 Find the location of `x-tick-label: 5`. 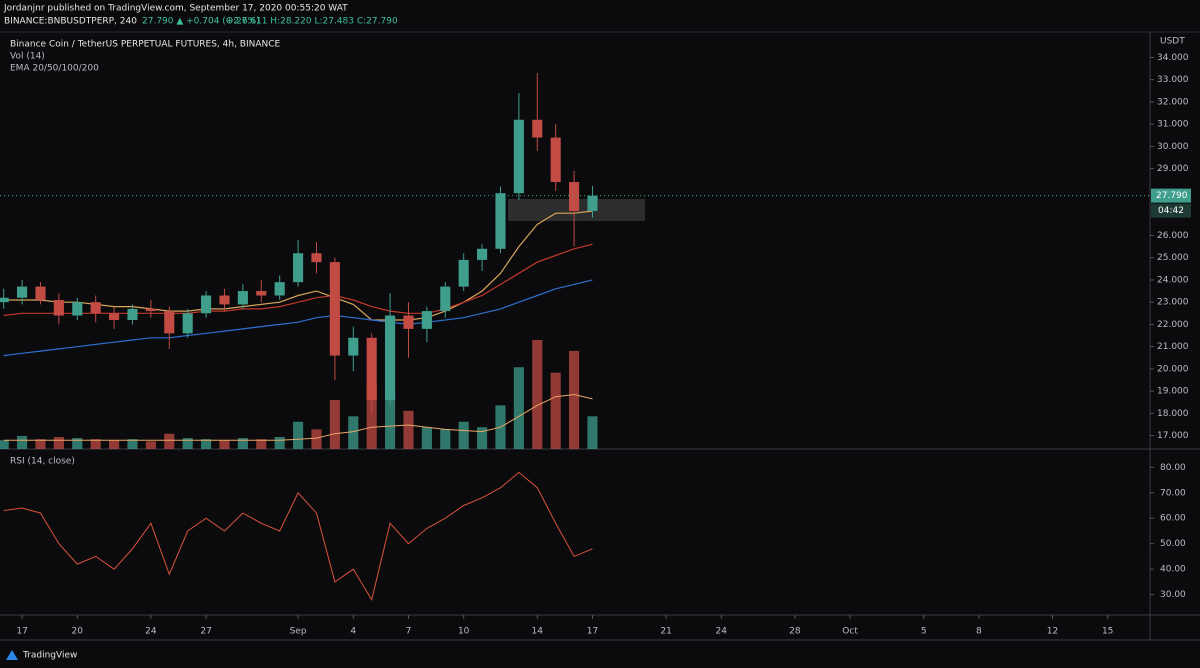

x-tick-label: 5 is located at coordinates (924, 632).